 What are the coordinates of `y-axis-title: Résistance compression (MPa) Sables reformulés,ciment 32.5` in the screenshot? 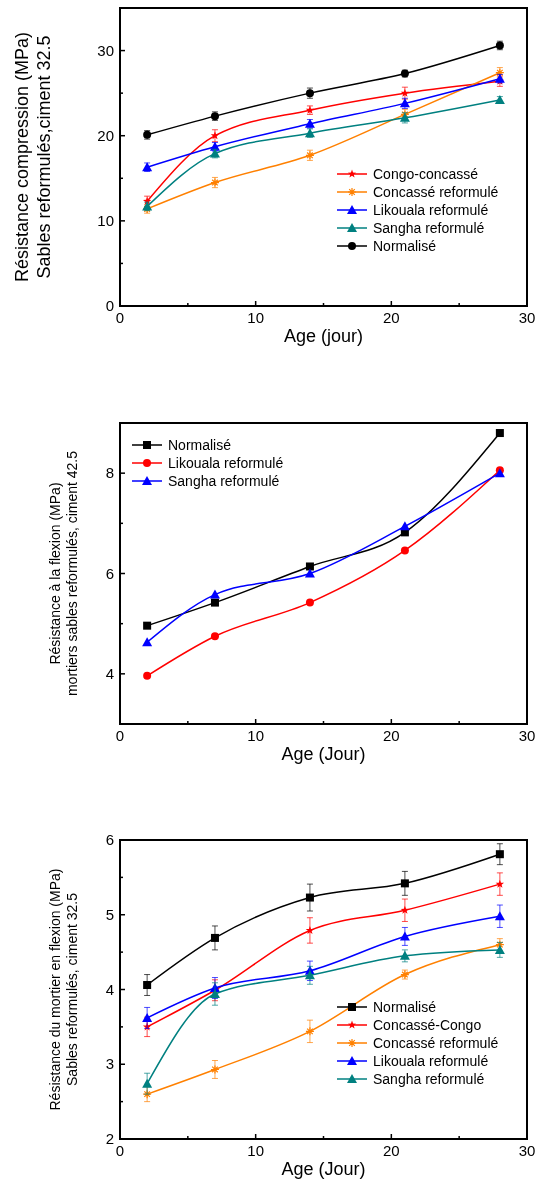 It's located at (33, 157).